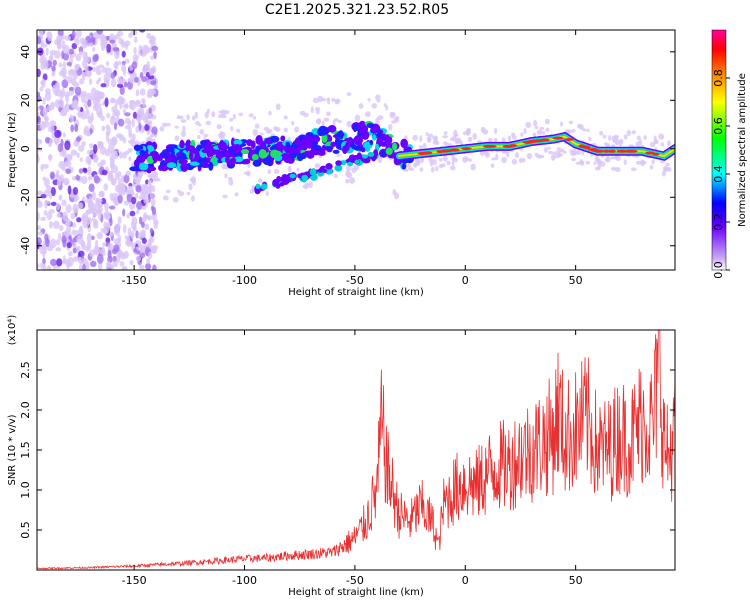 The width and height of the screenshot is (750, 600). I want to click on peak-blob, so click(606, 151).